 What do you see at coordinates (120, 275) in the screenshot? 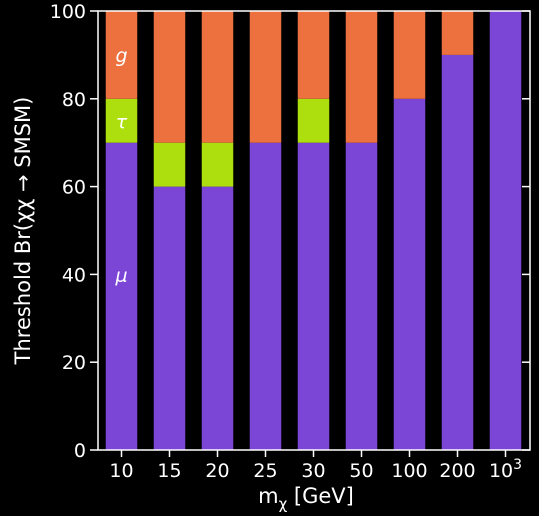
I see `series-label-1: μ` at bounding box center [120, 275].